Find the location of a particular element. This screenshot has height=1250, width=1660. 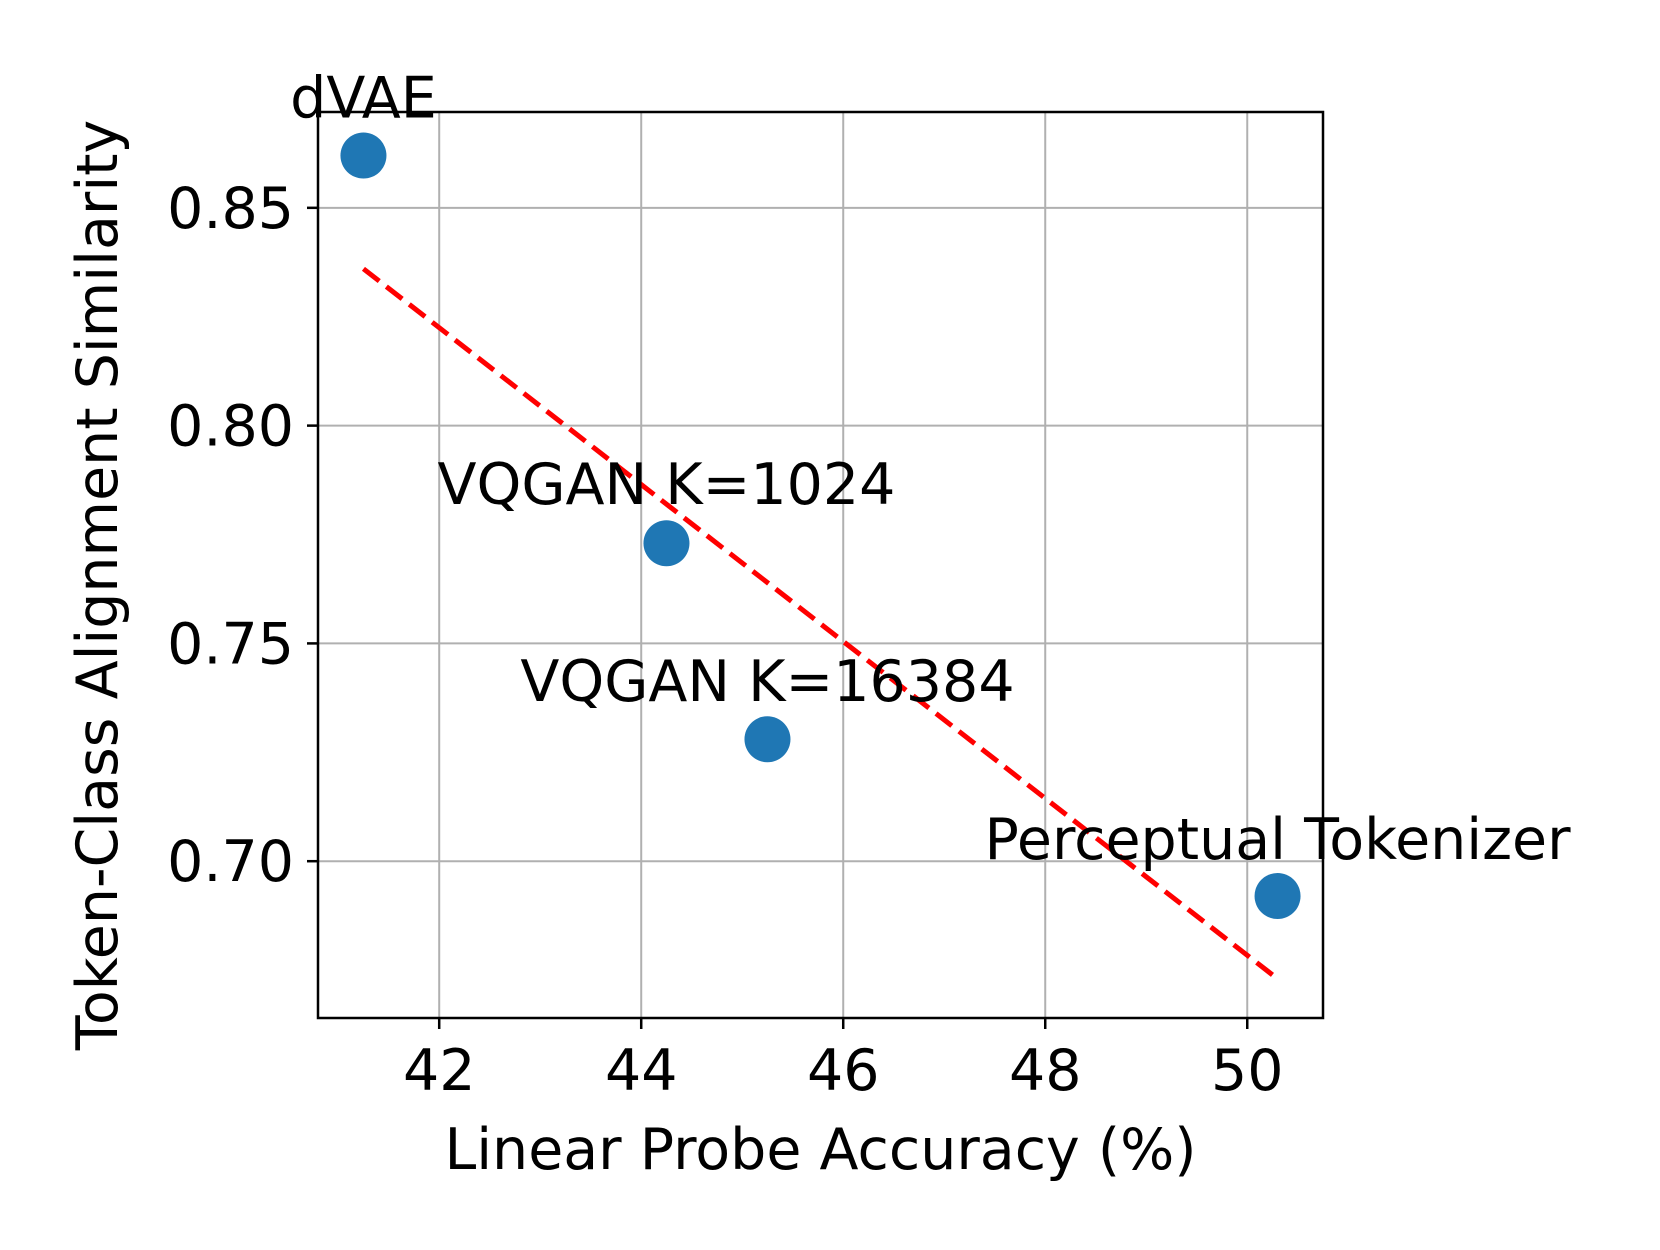

y-tick-label: 0.80 is located at coordinates (230, 427).